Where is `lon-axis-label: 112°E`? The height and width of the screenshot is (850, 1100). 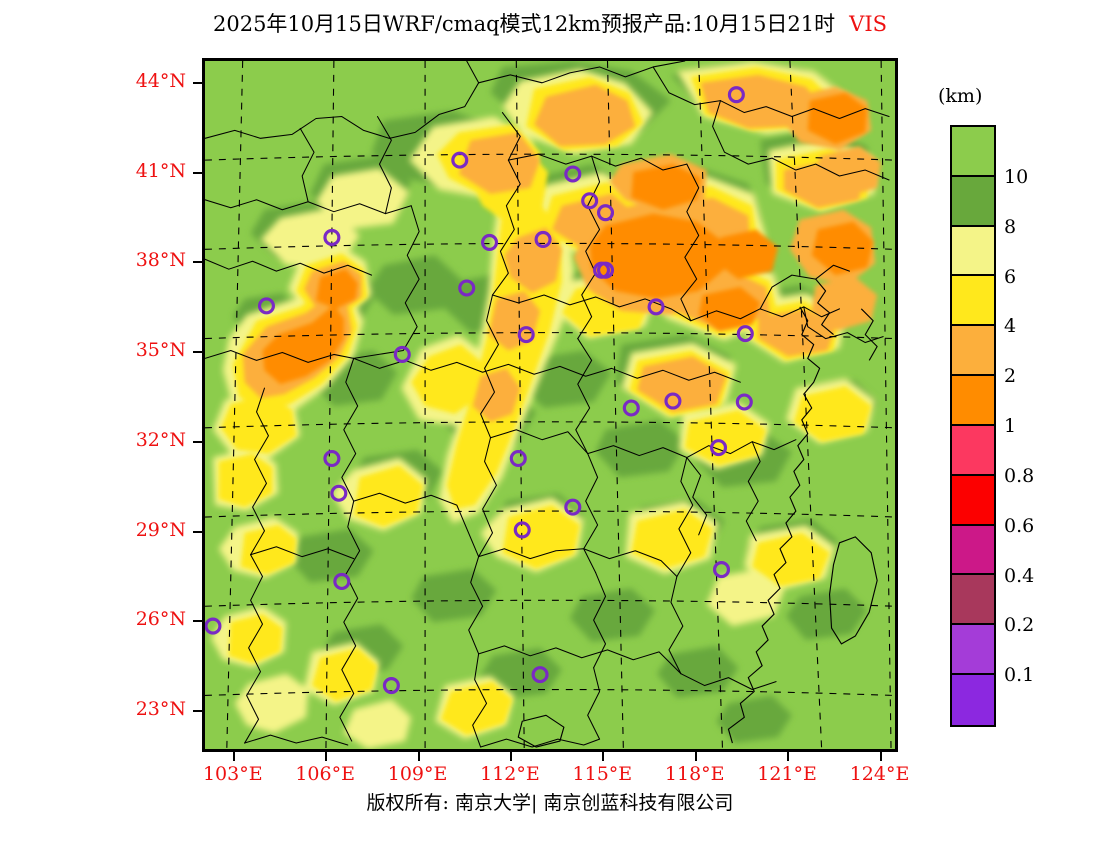 lon-axis-label: 112°E is located at coordinates (510, 774).